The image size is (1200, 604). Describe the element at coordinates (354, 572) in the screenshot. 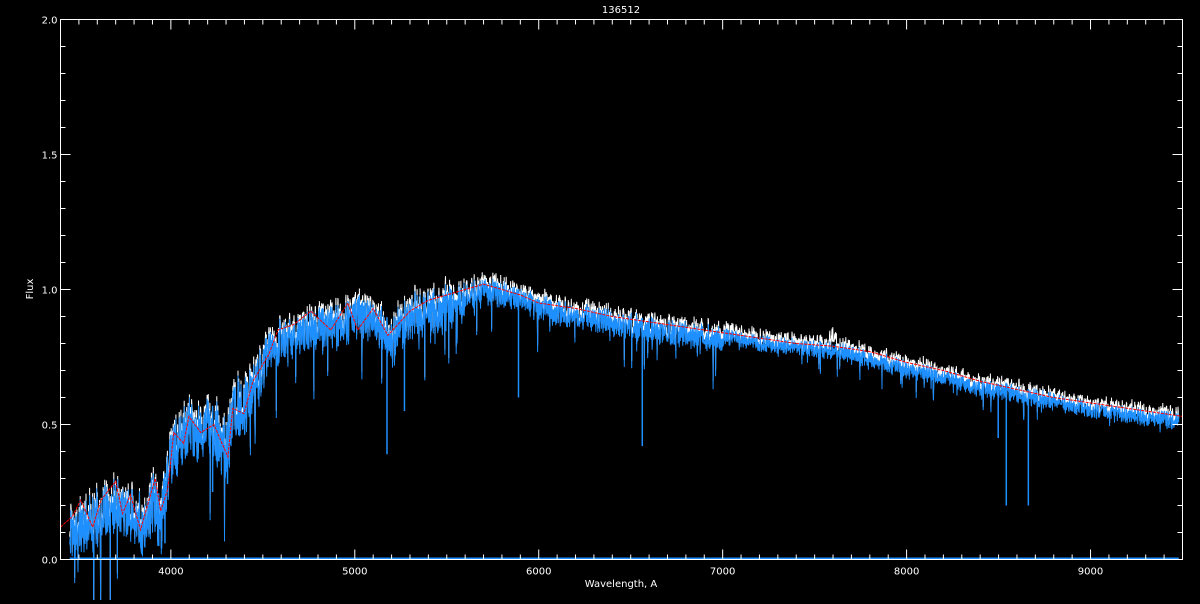

I see `x-tick-label: 5000` at that location.